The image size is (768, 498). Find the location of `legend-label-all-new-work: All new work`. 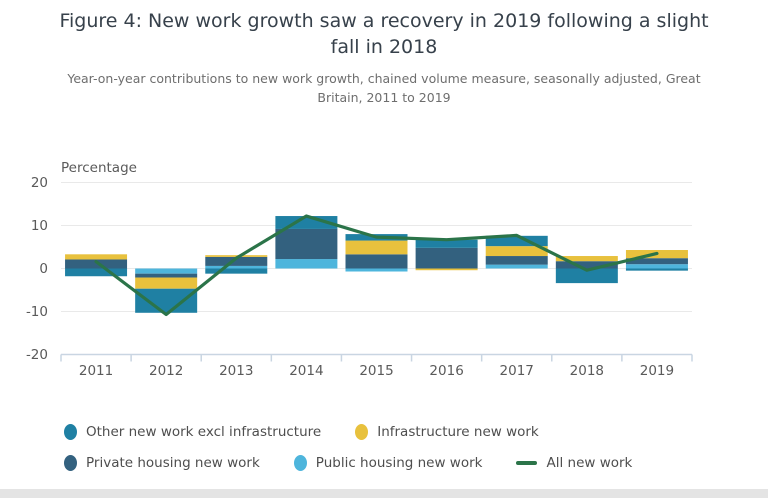

legend-label-all-new-work: All new work is located at coordinates (589, 463).